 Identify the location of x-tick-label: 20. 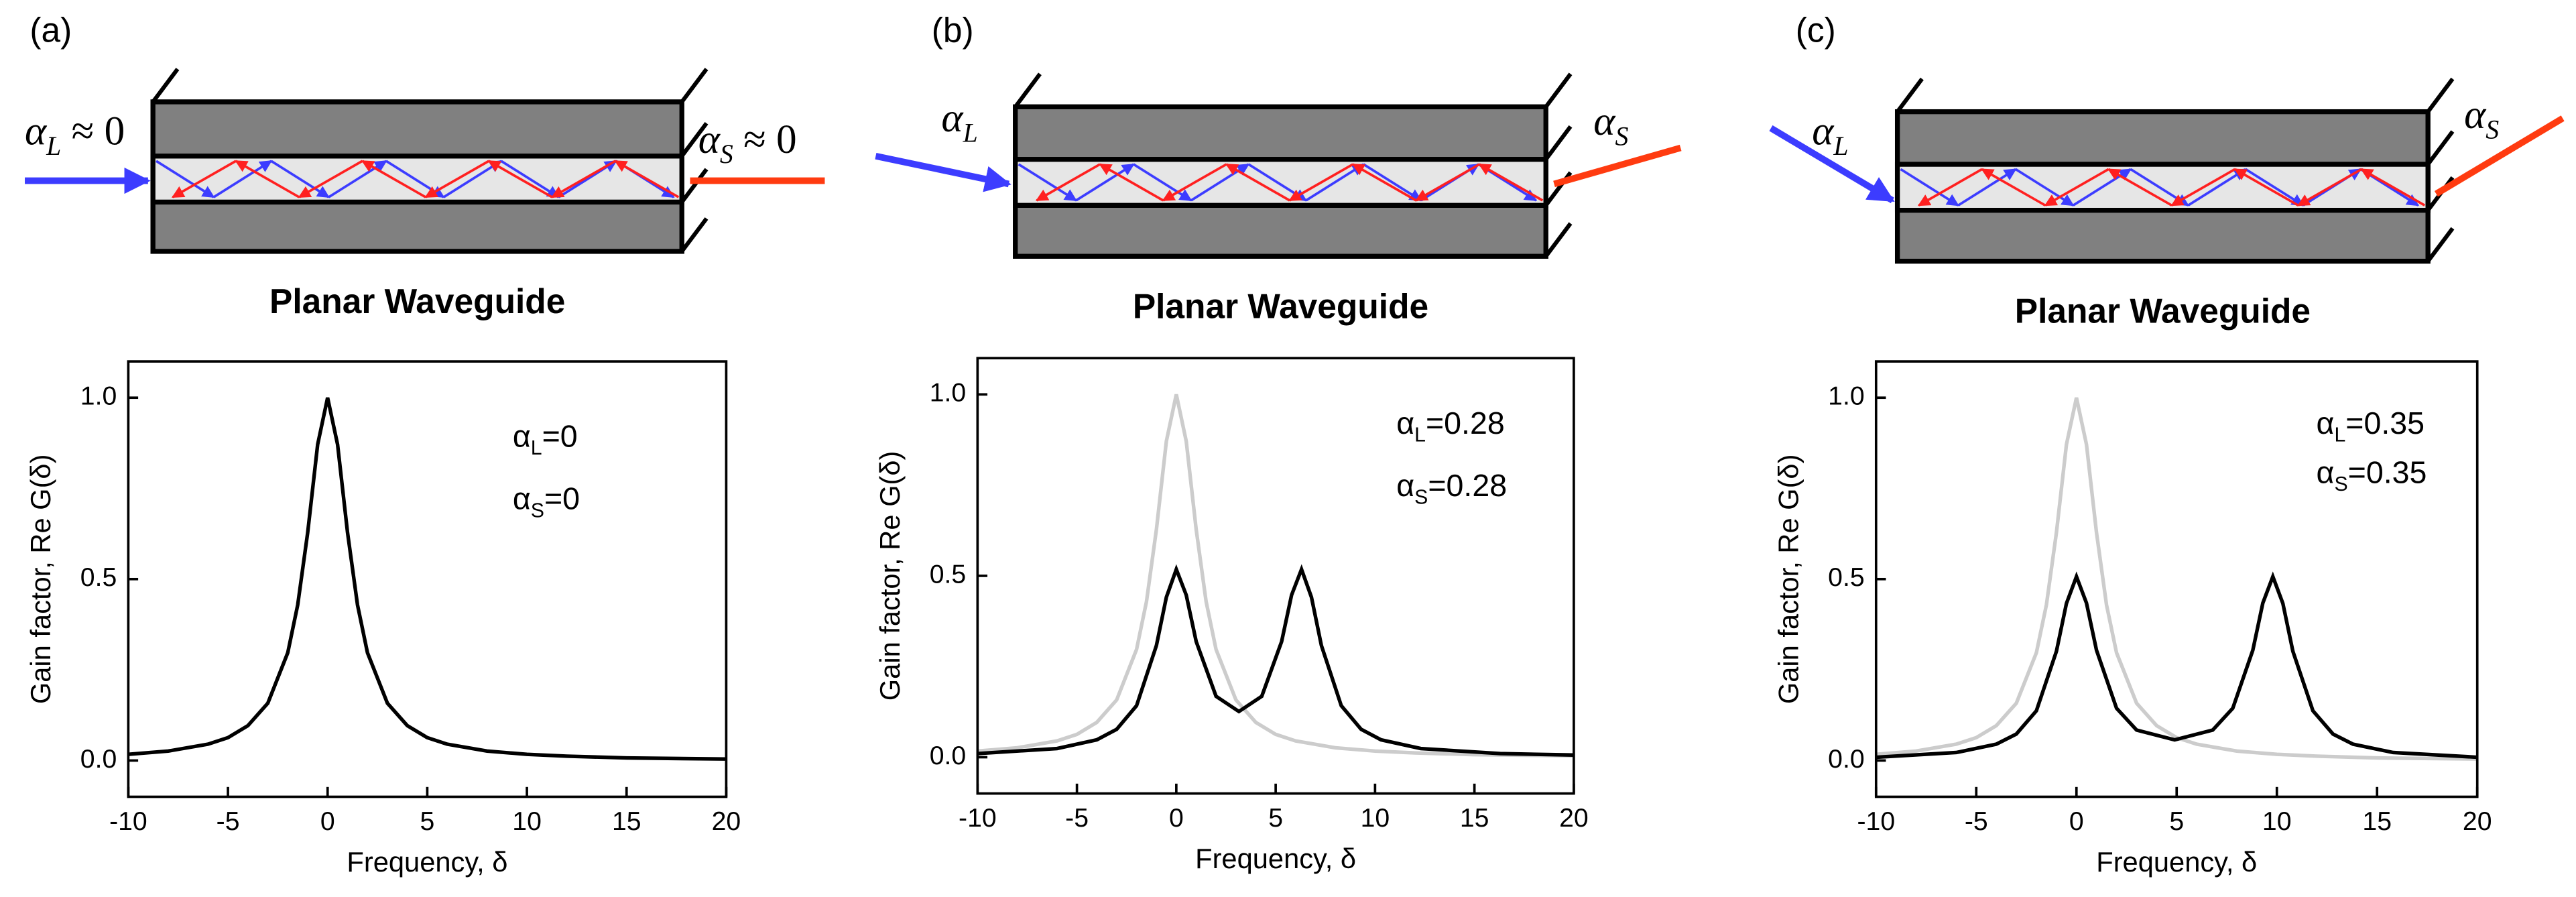
(727, 821).